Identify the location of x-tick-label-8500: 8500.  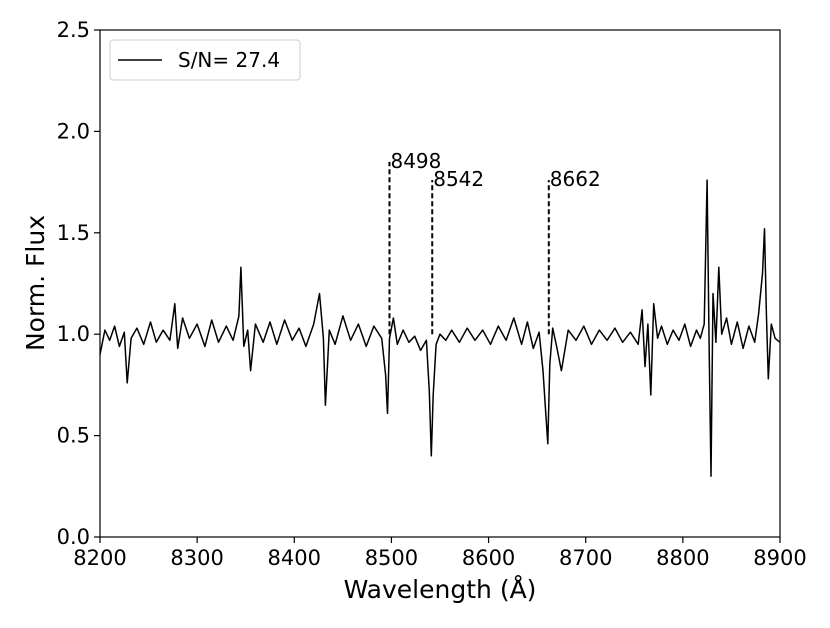
(391, 558).